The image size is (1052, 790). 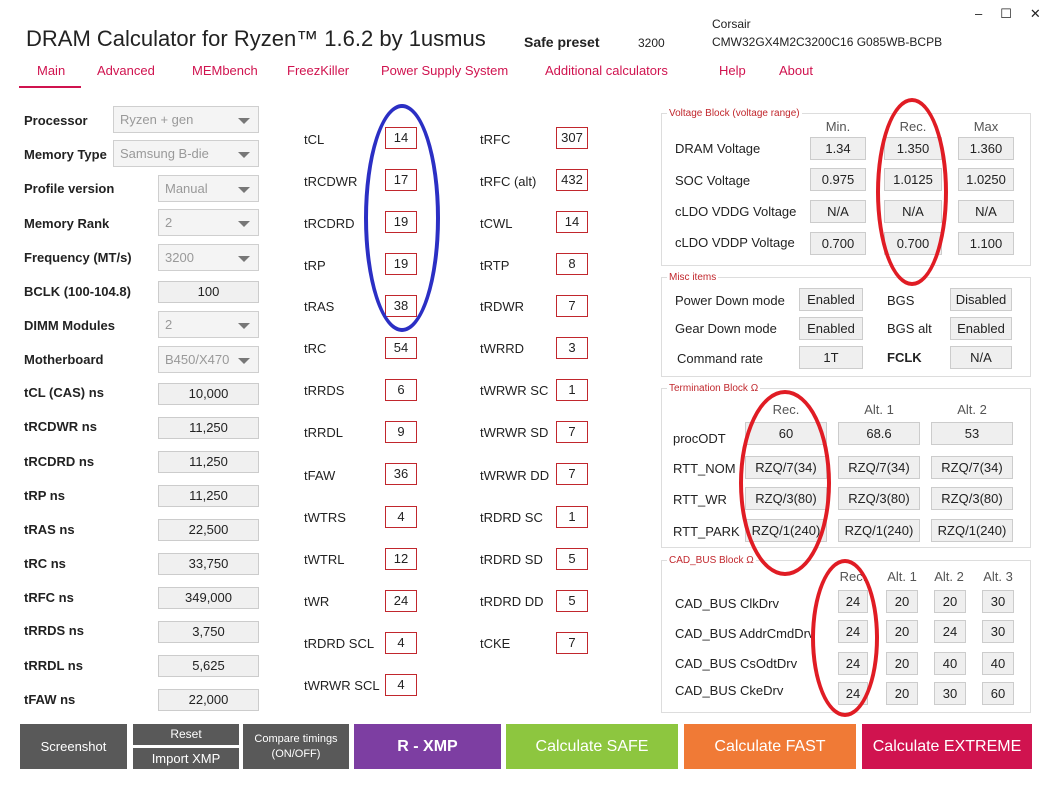 What do you see at coordinates (512, 601) in the screenshot?
I see `timing-label: tRDRD DD` at bounding box center [512, 601].